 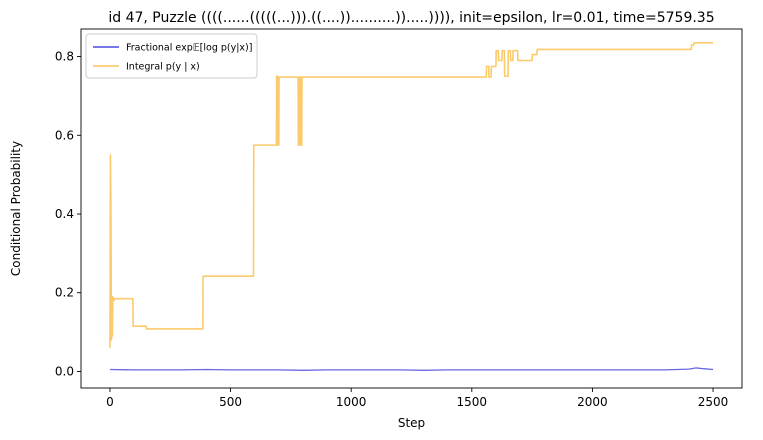 What do you see at coordinates (189, 48) in the screenshot?
I see `legend-label-1: Fractional exp𝔼[log p(y|x)]` at bounding box center [189, 48].